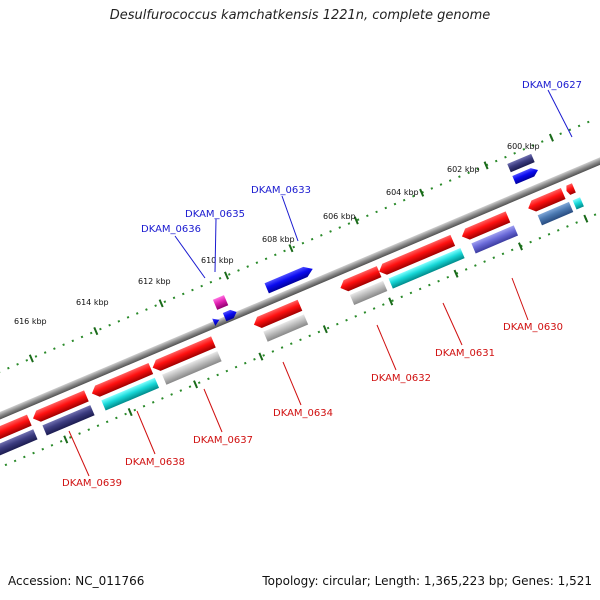 The width and height of the screenshot is (600, 600). Describe the element at coordinates (215, 214) in the screenshot. I see `gene-label: DKAM_0635` at that location.